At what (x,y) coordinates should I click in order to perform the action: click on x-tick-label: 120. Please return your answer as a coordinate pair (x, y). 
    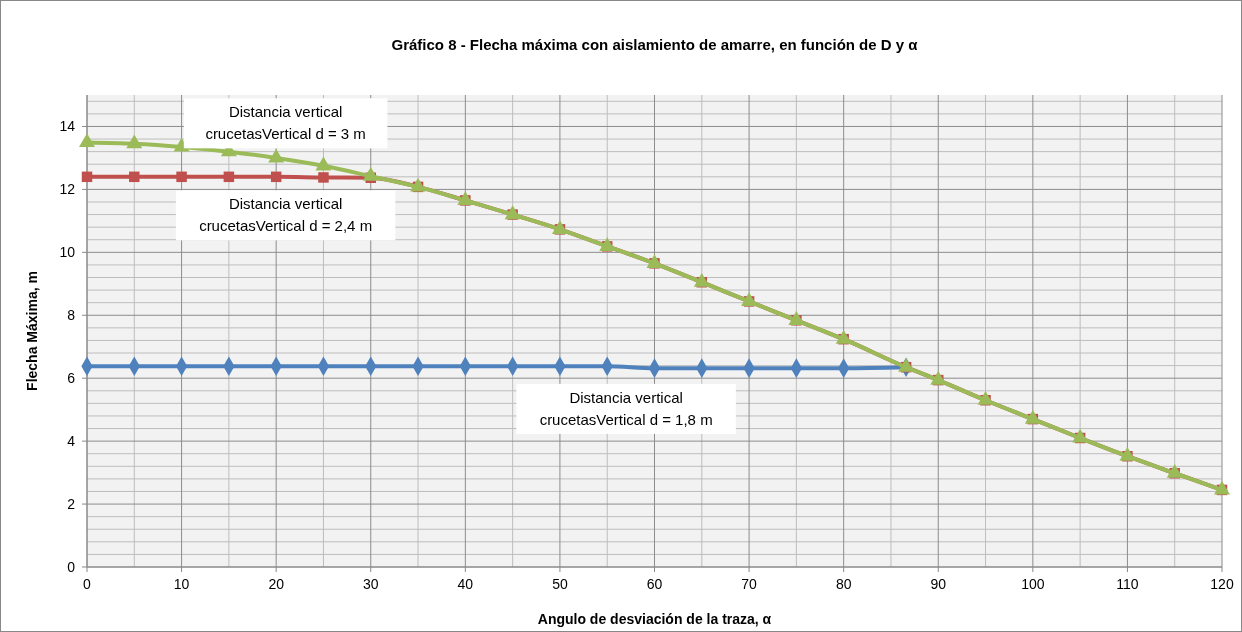
    Looking at the image, I should click on (1222, 584).